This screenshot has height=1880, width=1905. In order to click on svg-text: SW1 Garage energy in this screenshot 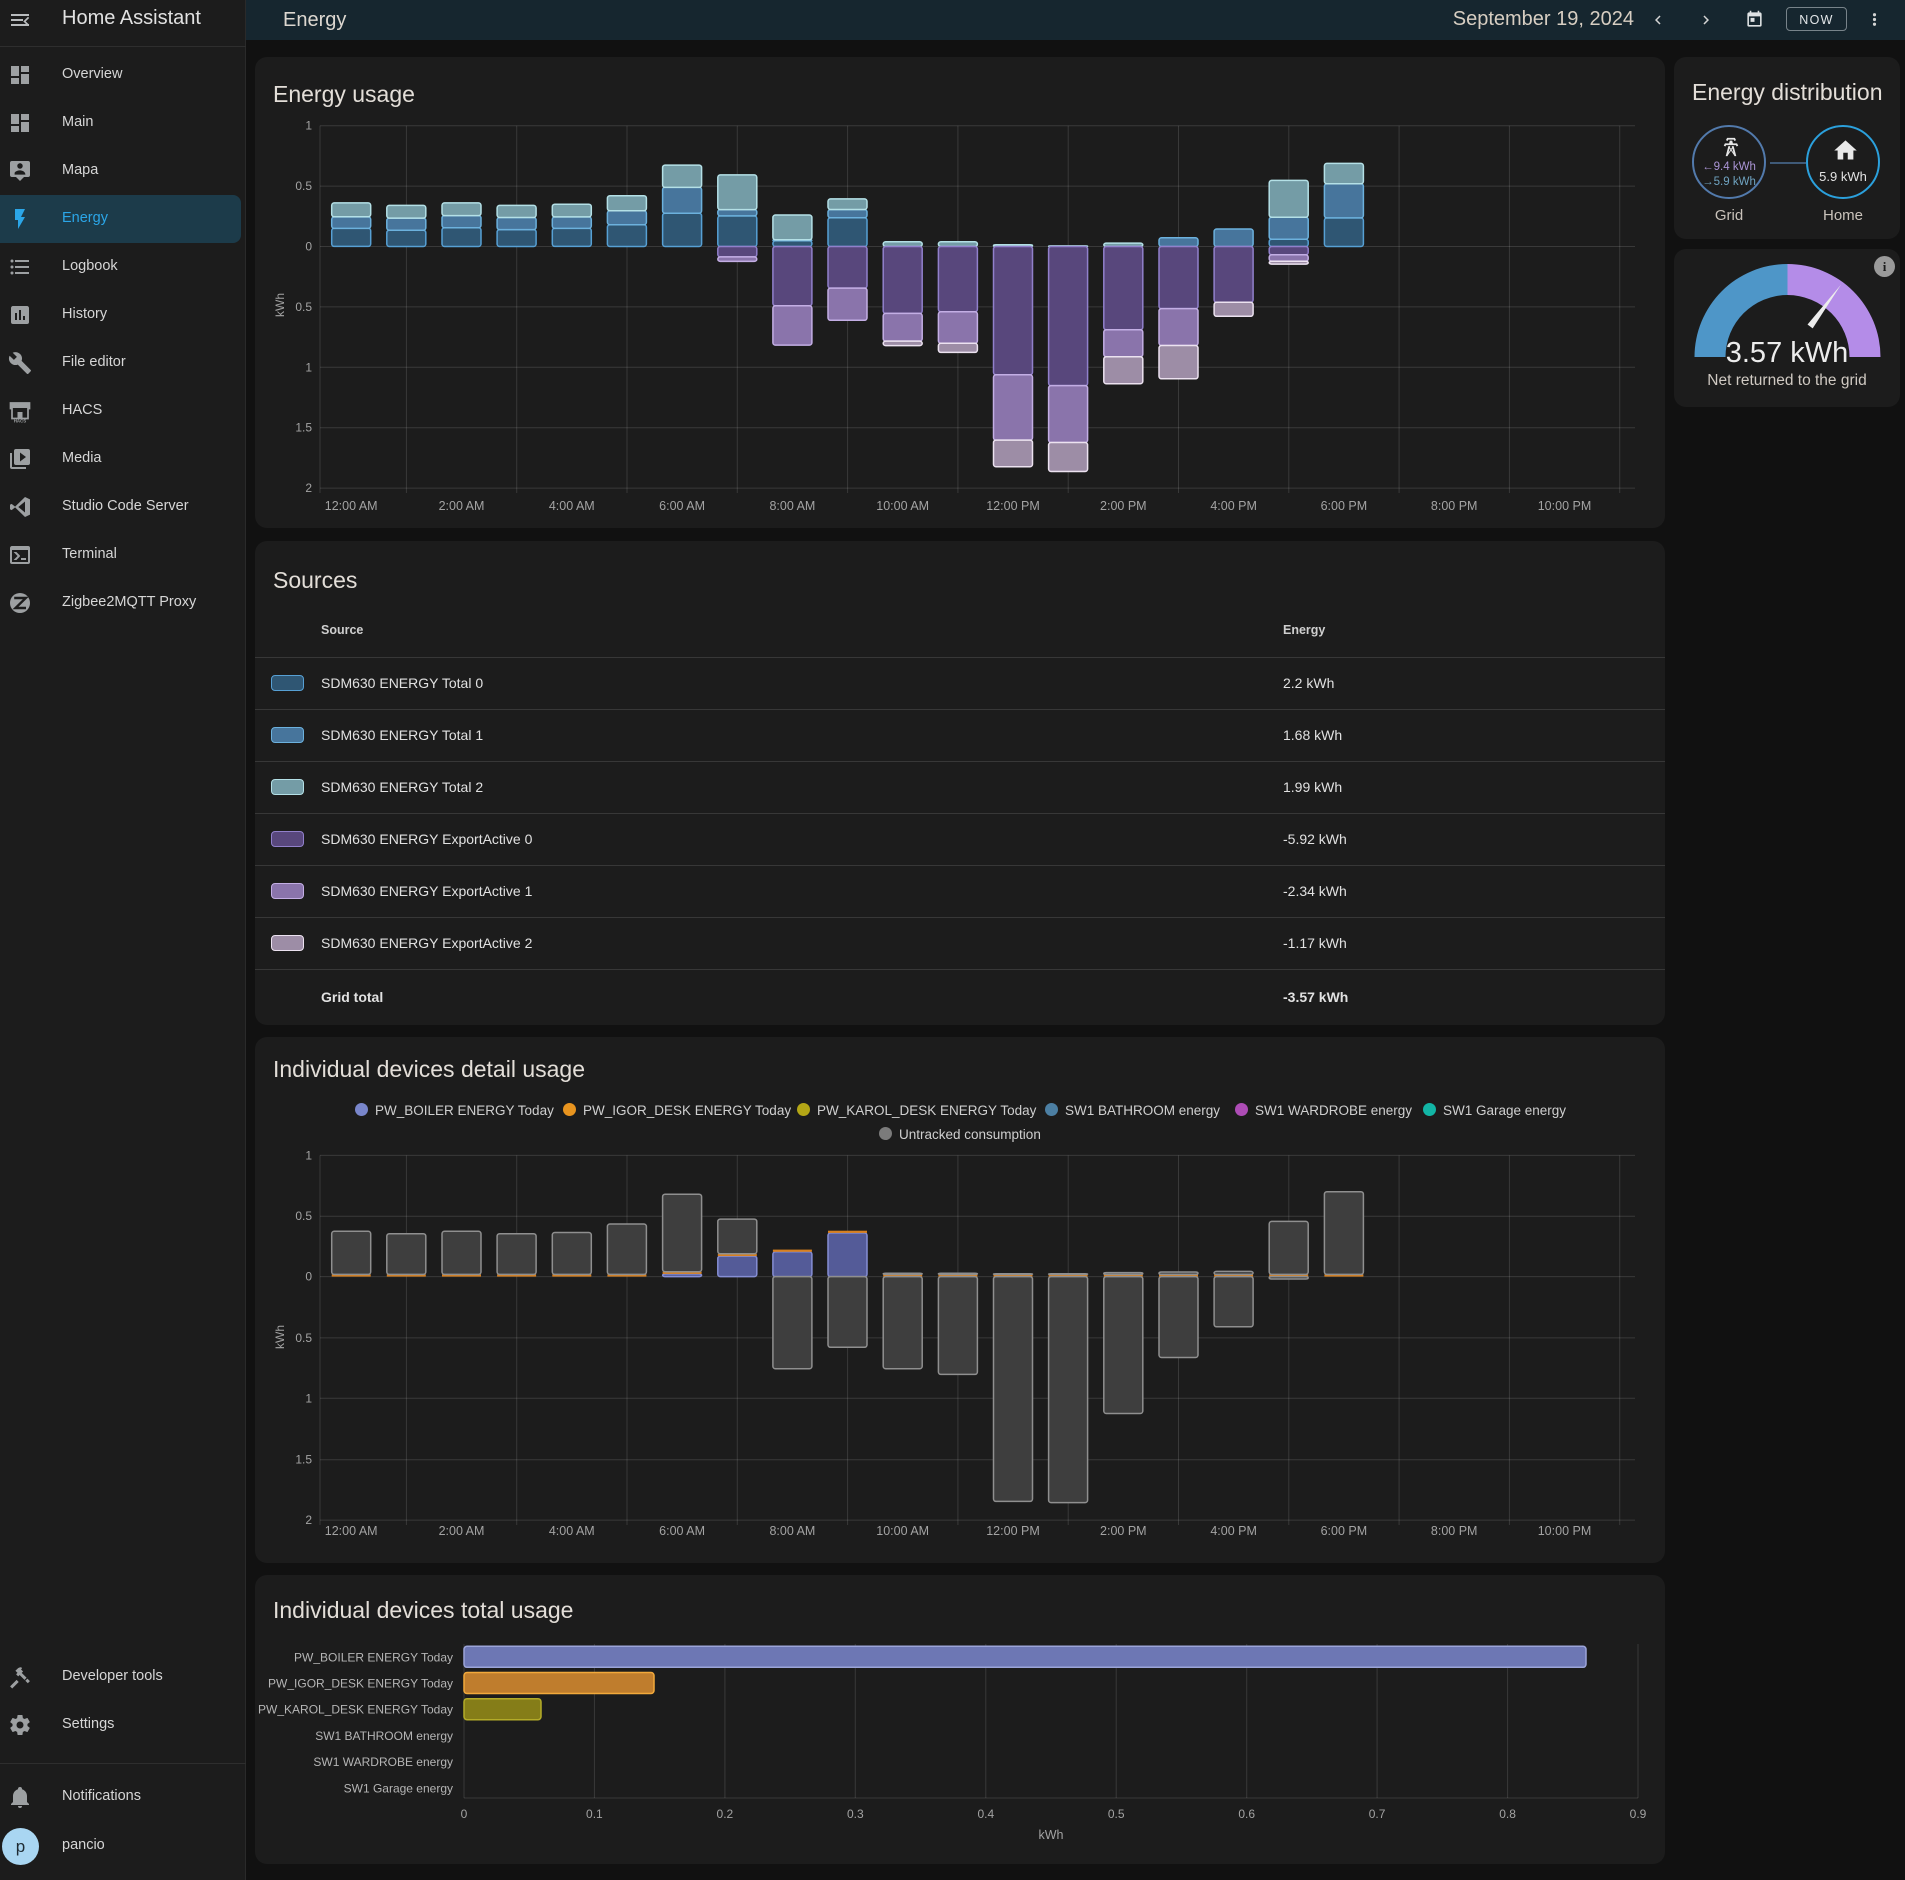, I will do `click(398, 1788)`.